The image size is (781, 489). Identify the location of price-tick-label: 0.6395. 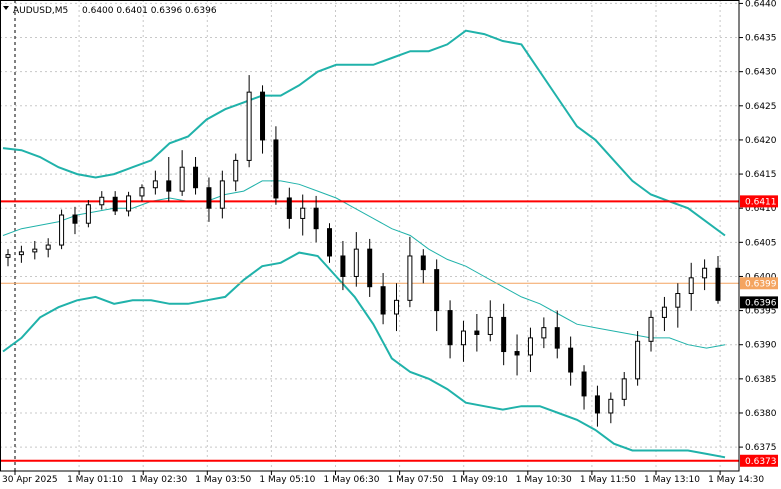
(761, 312).